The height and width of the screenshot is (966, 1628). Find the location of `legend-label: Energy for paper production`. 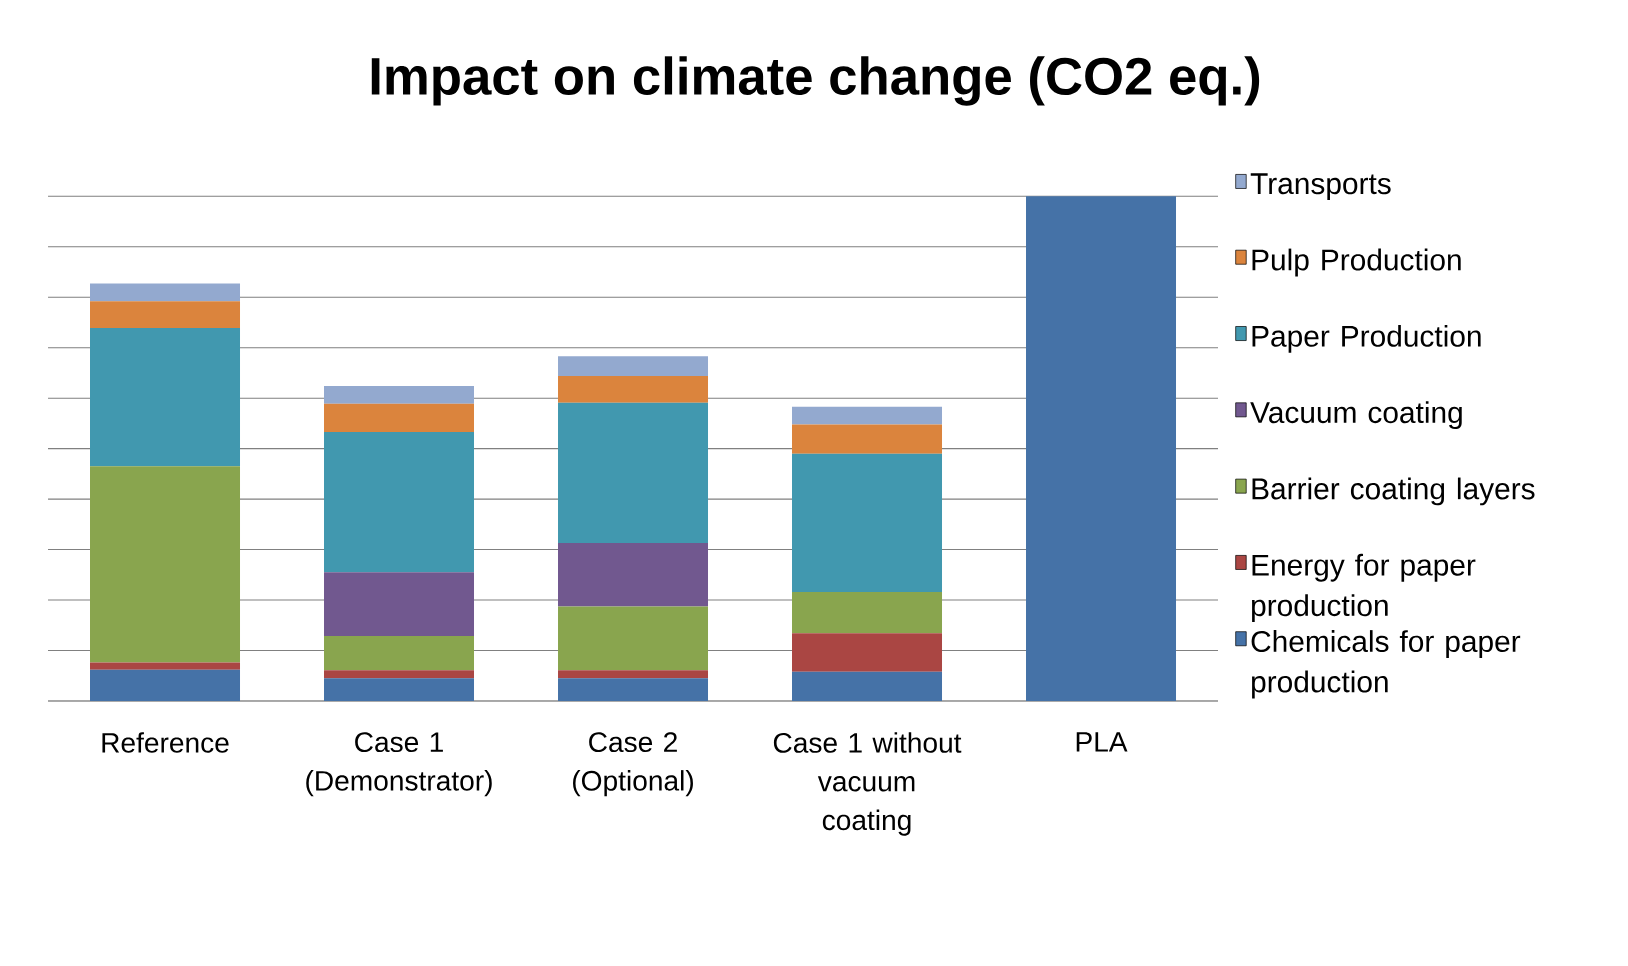

legend-label: Energy for paper production is located at coordinates (1364, 588).